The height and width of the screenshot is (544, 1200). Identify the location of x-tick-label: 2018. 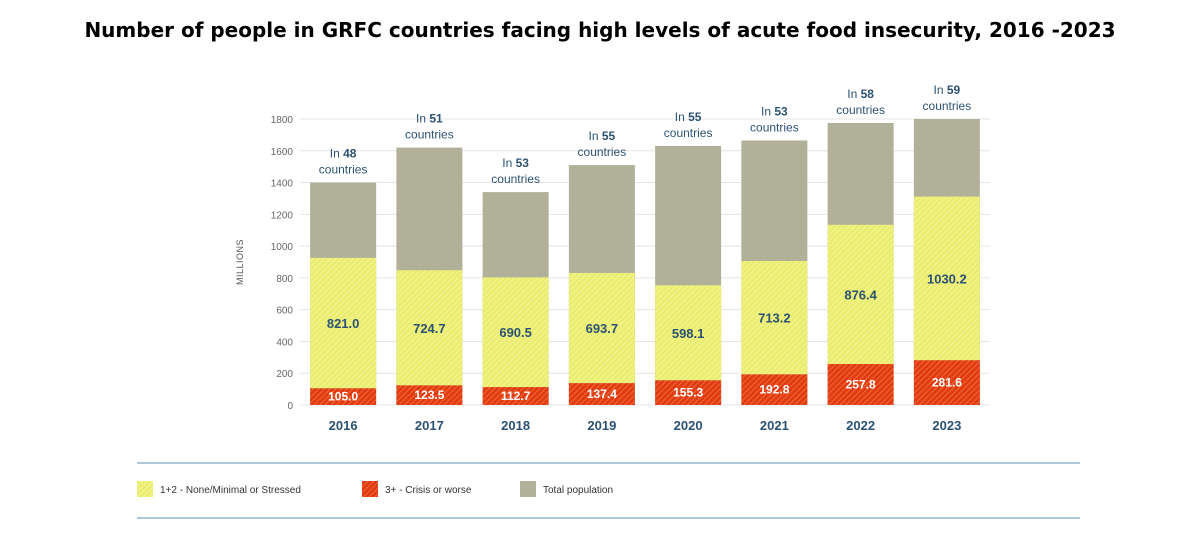
(515, 425).